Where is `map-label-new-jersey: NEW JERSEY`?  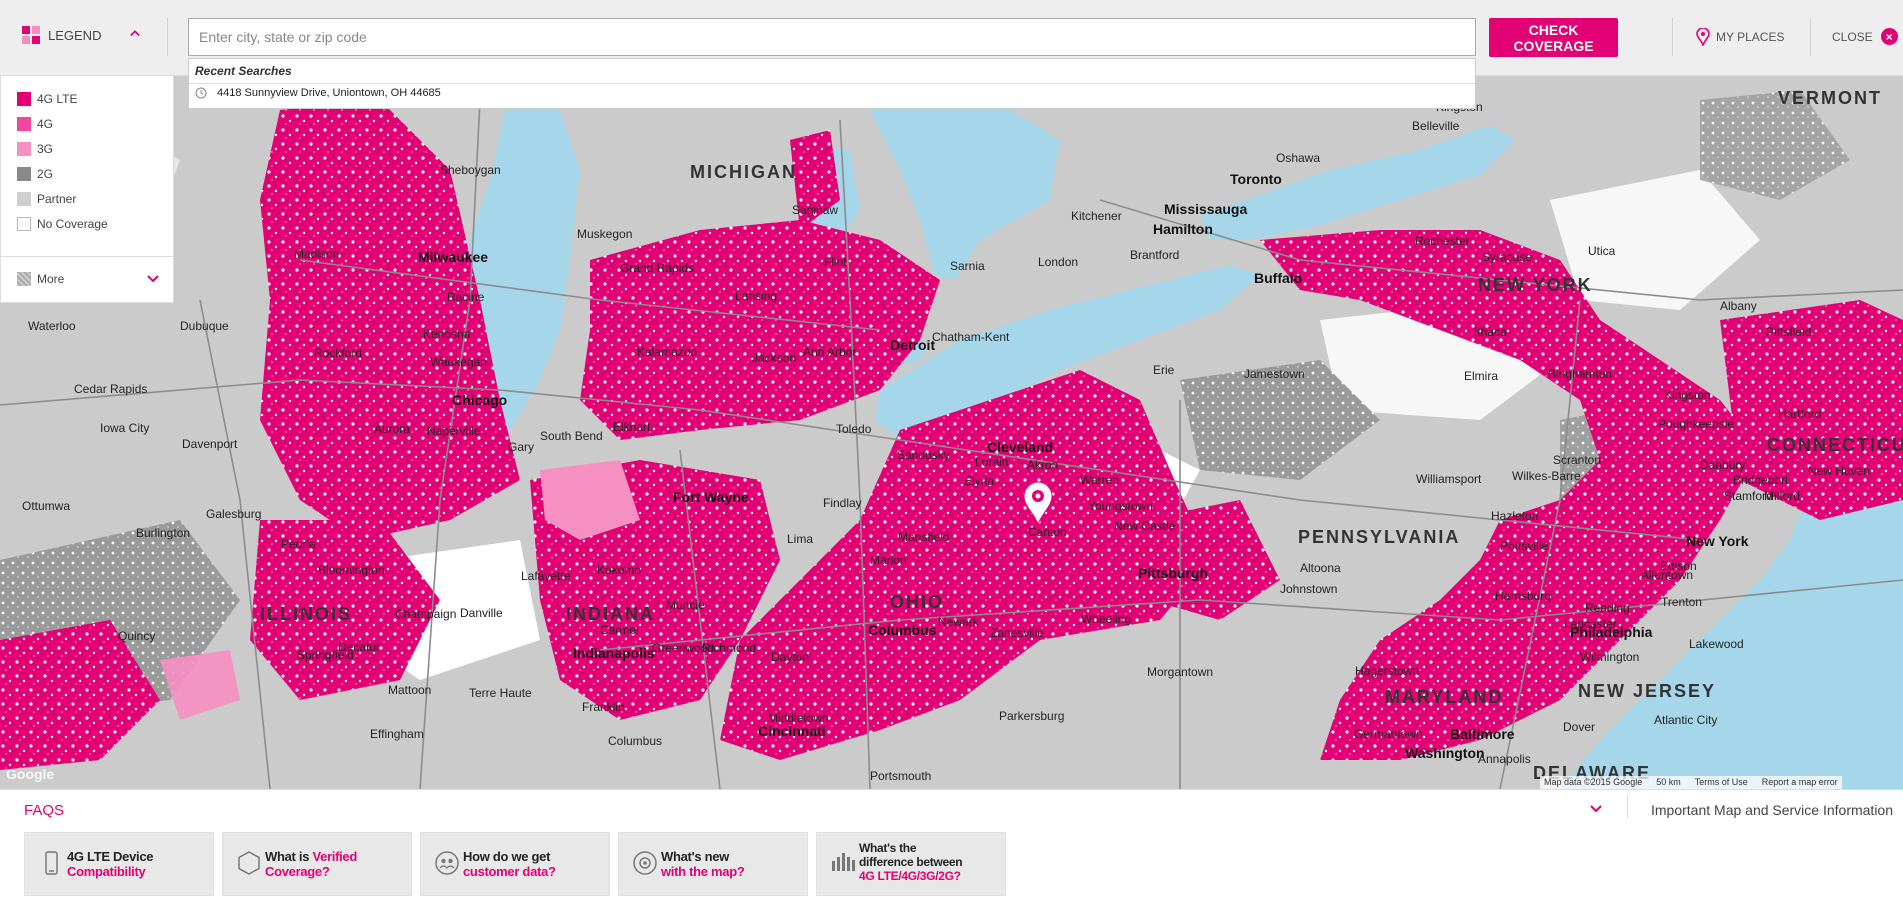 map-label-new-jersey: NEW JERSEY is located at coordinates (1647, 691).